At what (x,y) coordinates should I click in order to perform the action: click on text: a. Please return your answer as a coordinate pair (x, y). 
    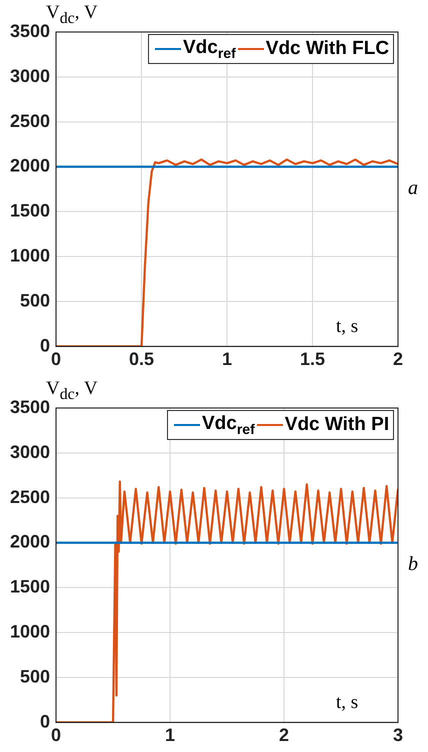
    Looking at the image, I should click on (413, 188).